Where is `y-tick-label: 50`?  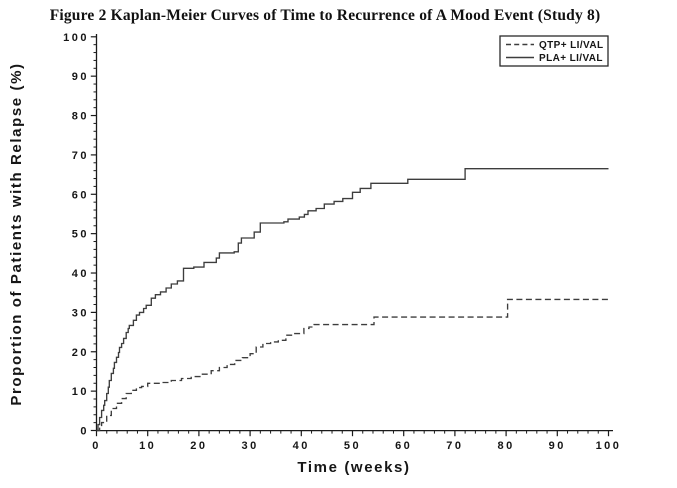
y-tick-label: 50 is located at coordinates (80, 235).